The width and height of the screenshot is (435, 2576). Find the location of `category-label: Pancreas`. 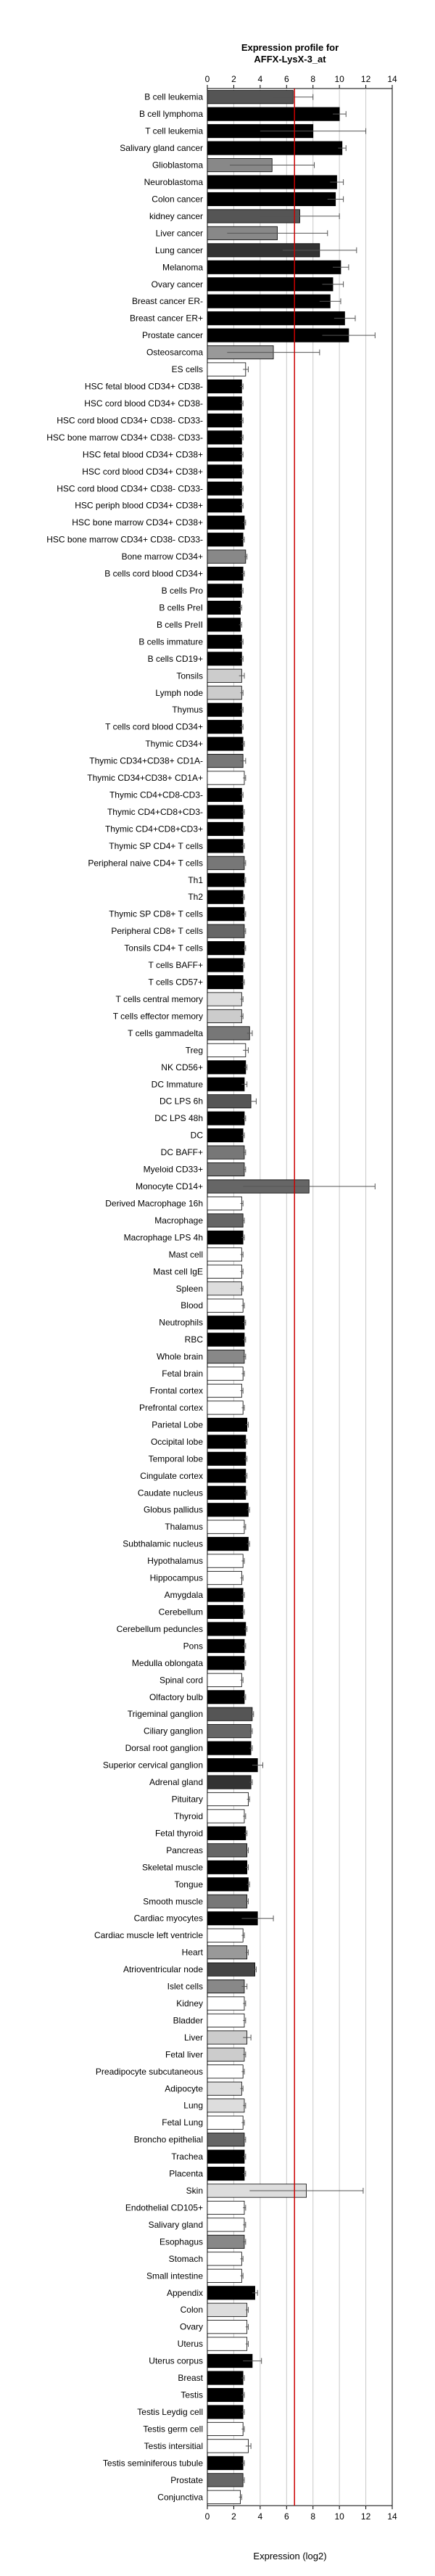

category-label: Pancreas is located at coordinates (184, 1850).